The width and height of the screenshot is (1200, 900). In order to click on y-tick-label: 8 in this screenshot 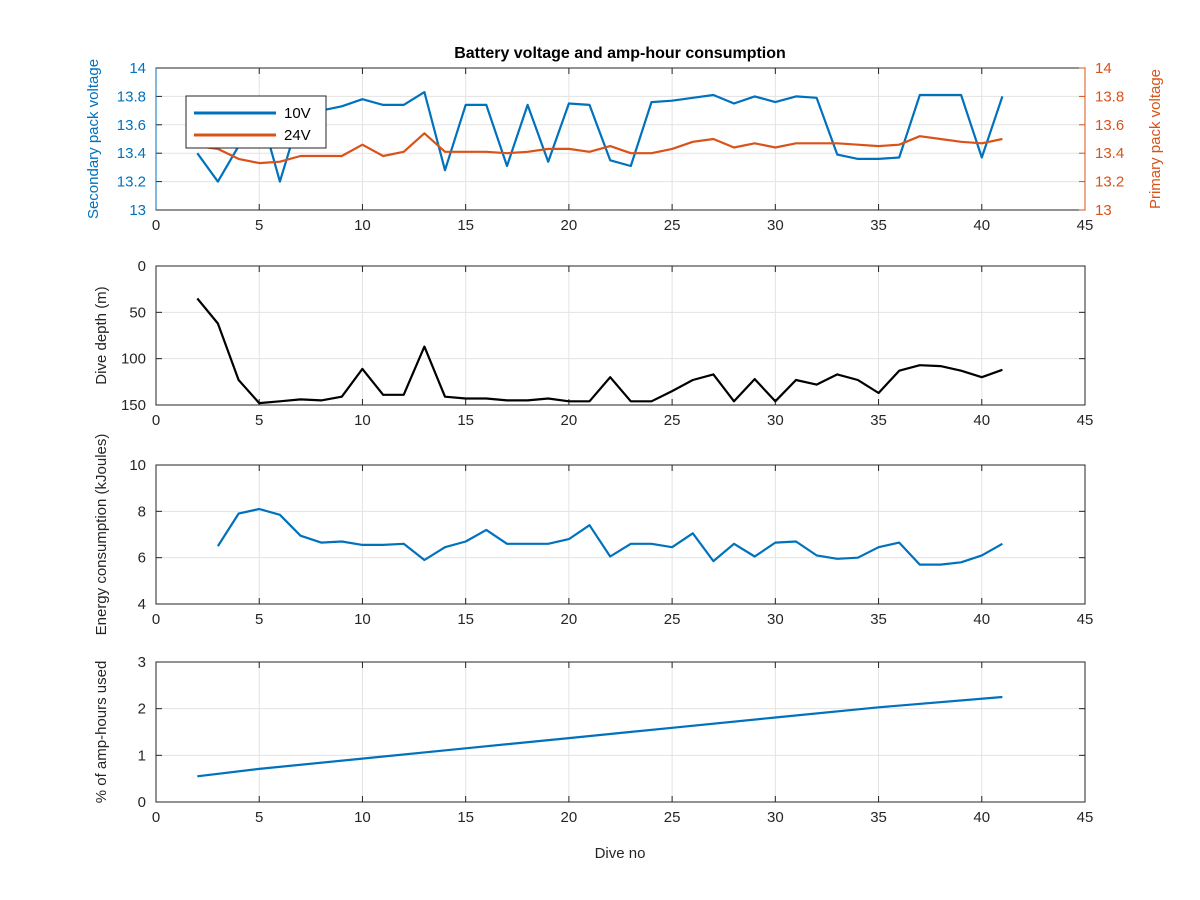, I will do `click(142, 511)`.